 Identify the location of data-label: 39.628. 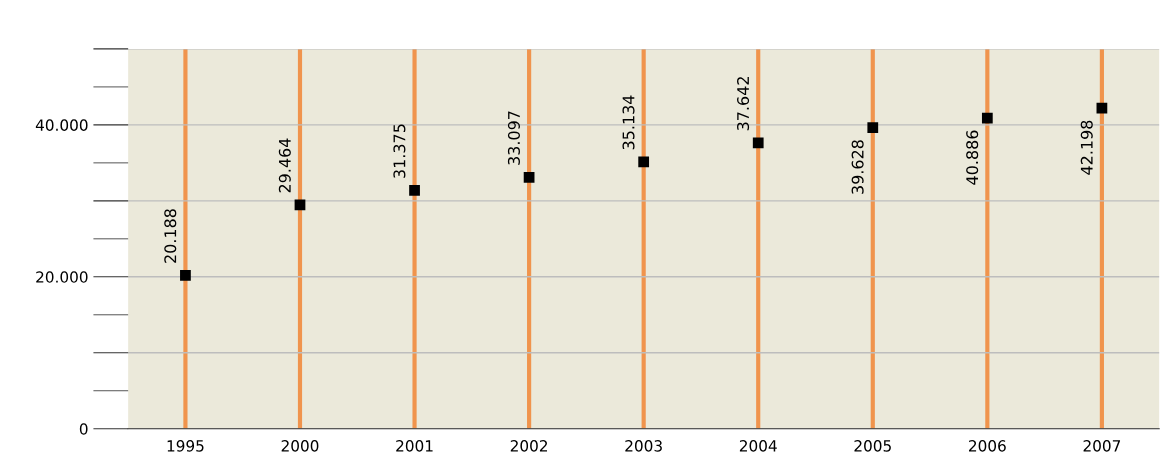
(857, 167).